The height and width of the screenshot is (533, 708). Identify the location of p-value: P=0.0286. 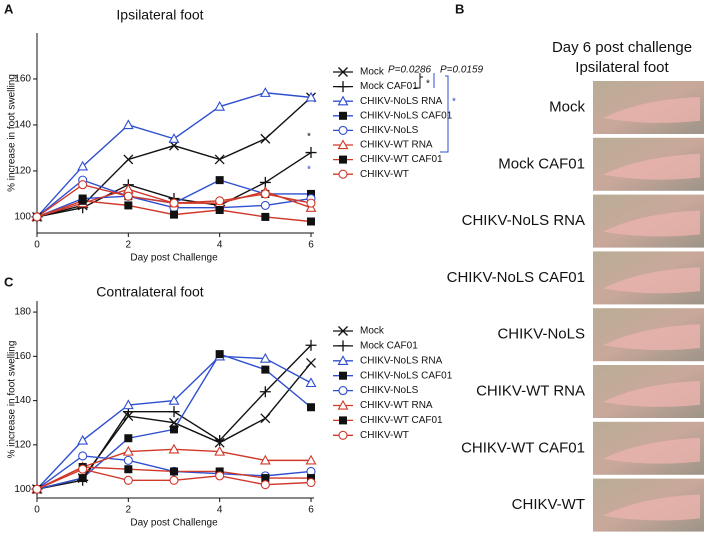
(410, 70).